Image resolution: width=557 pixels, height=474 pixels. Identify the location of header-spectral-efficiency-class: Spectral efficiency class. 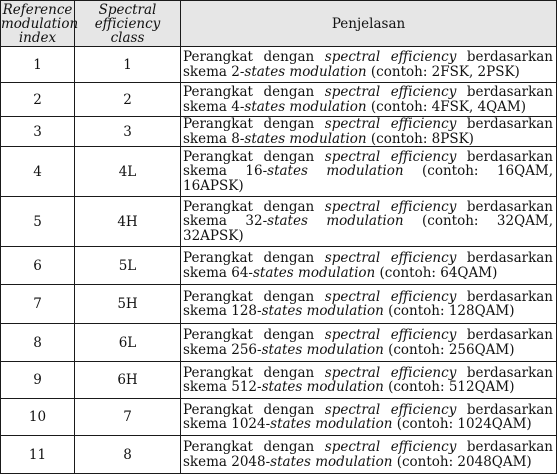
(127, 23).